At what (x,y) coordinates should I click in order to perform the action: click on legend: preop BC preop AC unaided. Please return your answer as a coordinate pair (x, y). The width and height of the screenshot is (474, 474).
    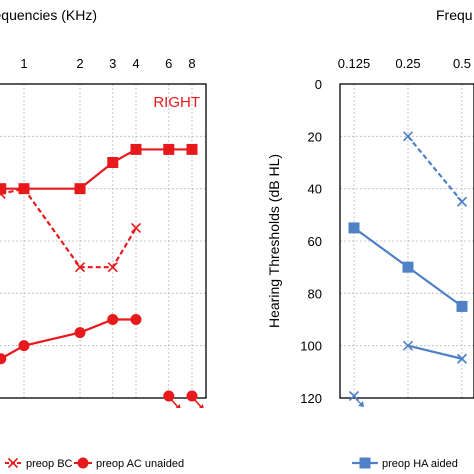
    Looking at the image, I should click on (94, 463).